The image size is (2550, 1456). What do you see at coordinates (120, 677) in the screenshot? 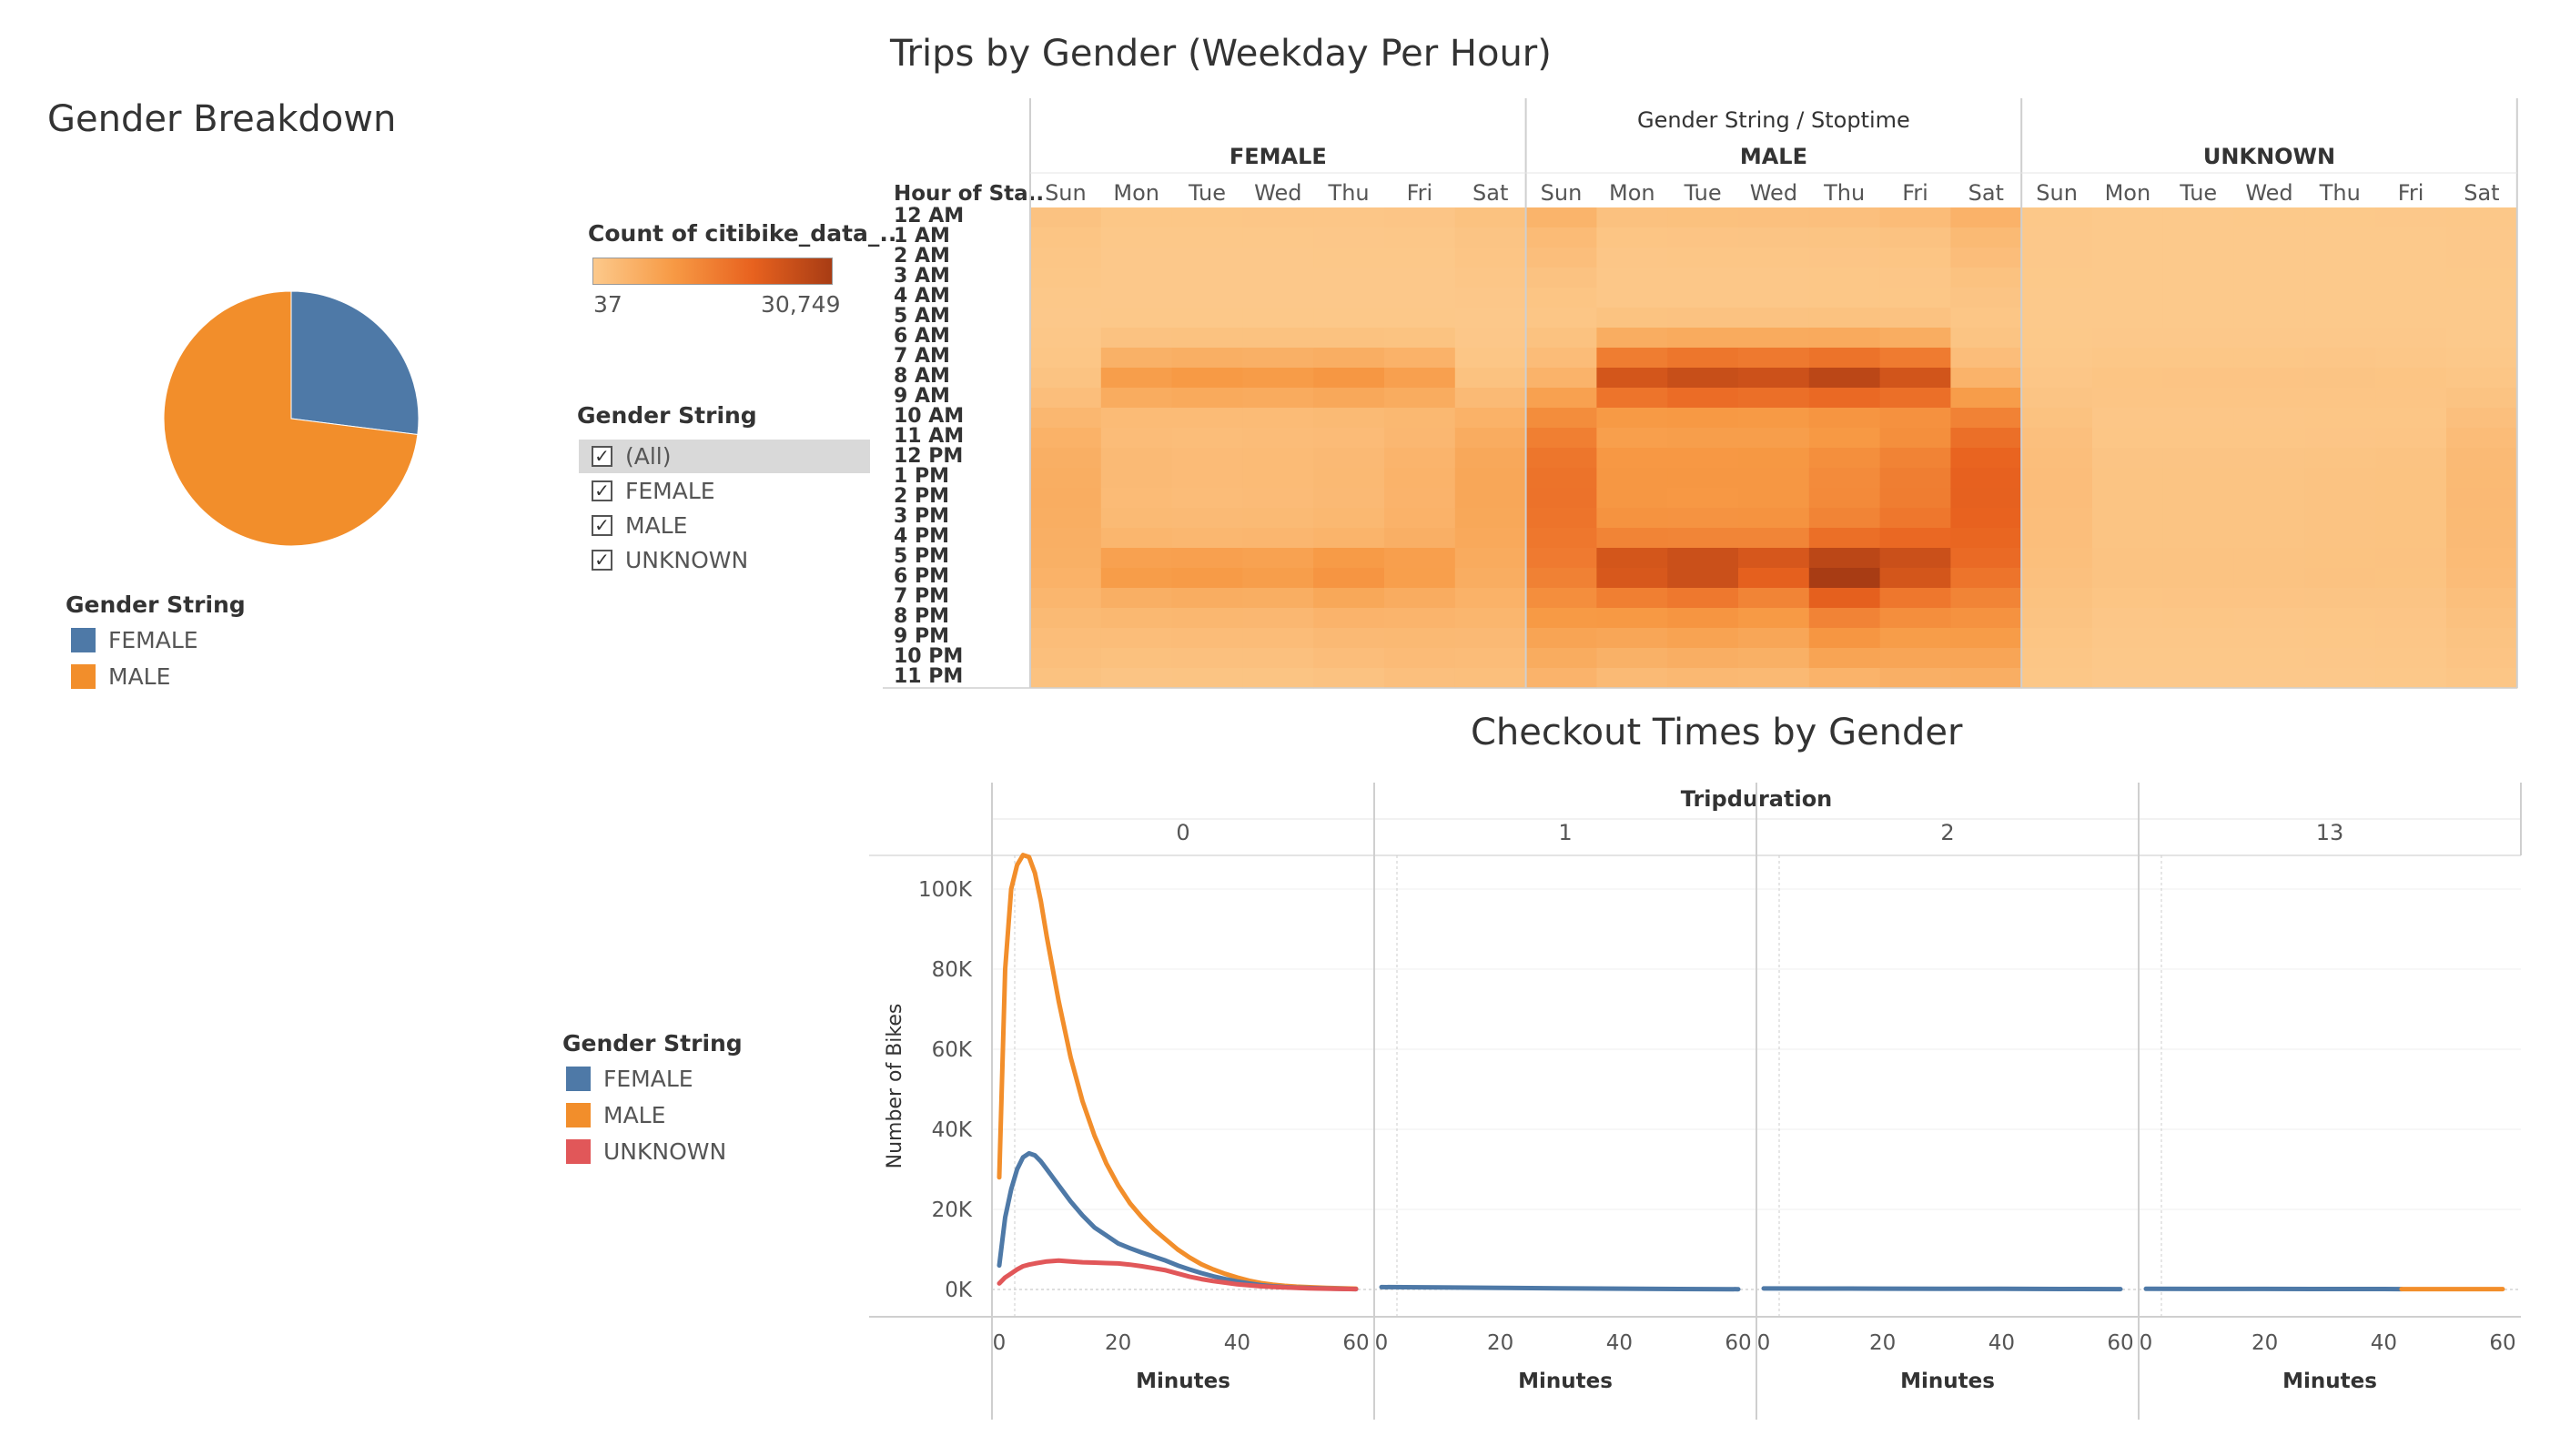
I see `pie-legend-item-male: MALE` at bounding box center [120, 677].